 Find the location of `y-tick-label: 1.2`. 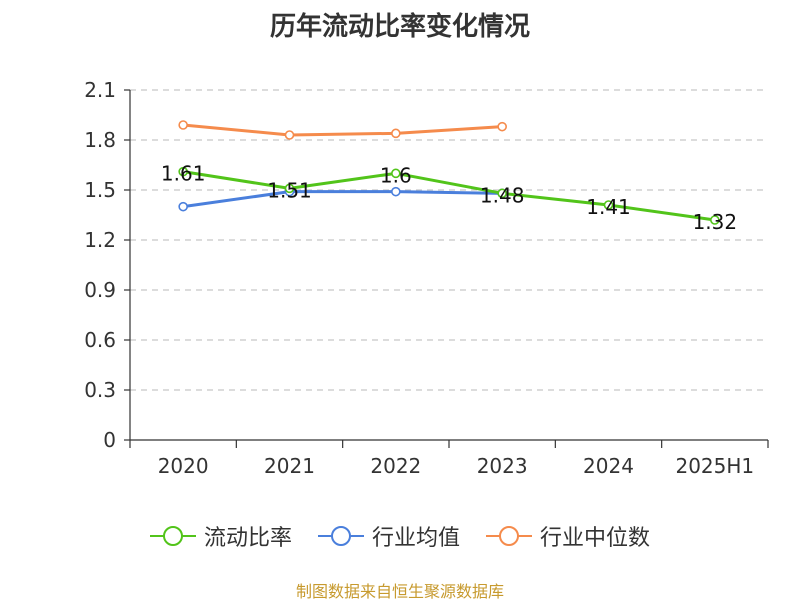

y-tick-label: 1.2 is located at coordinates (100, 240).